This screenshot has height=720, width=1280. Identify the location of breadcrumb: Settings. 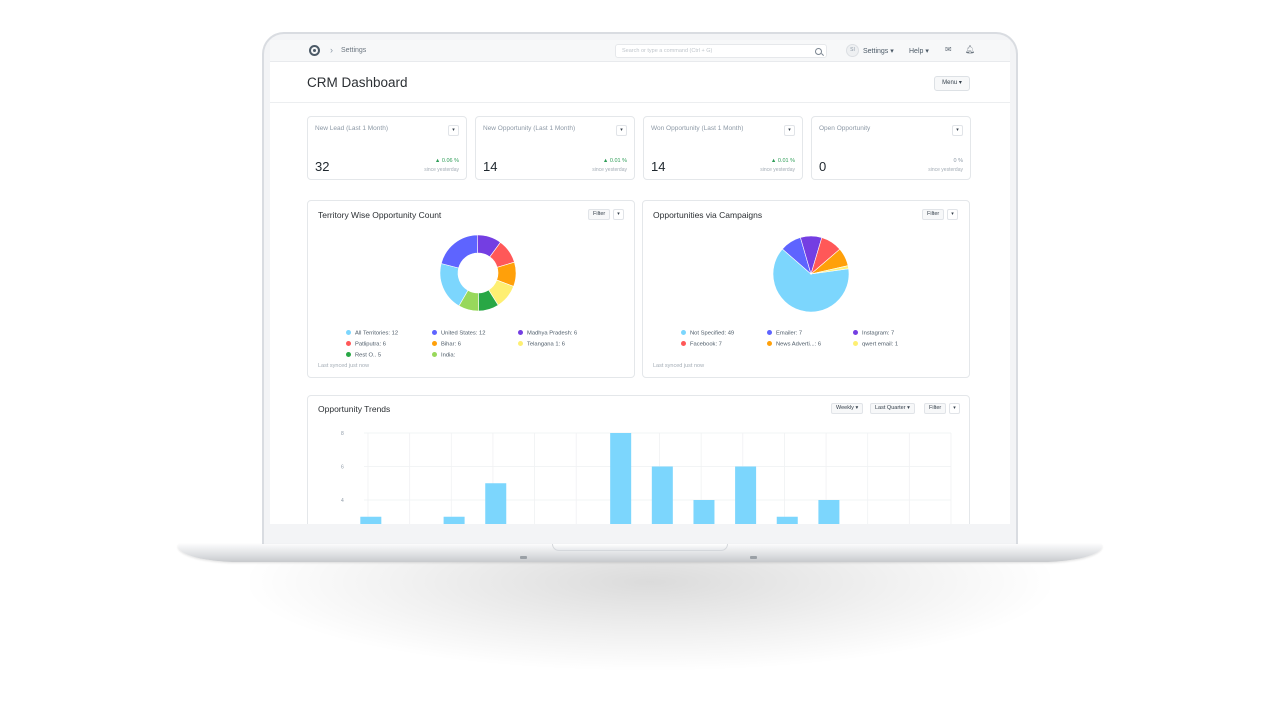
(354, 50).